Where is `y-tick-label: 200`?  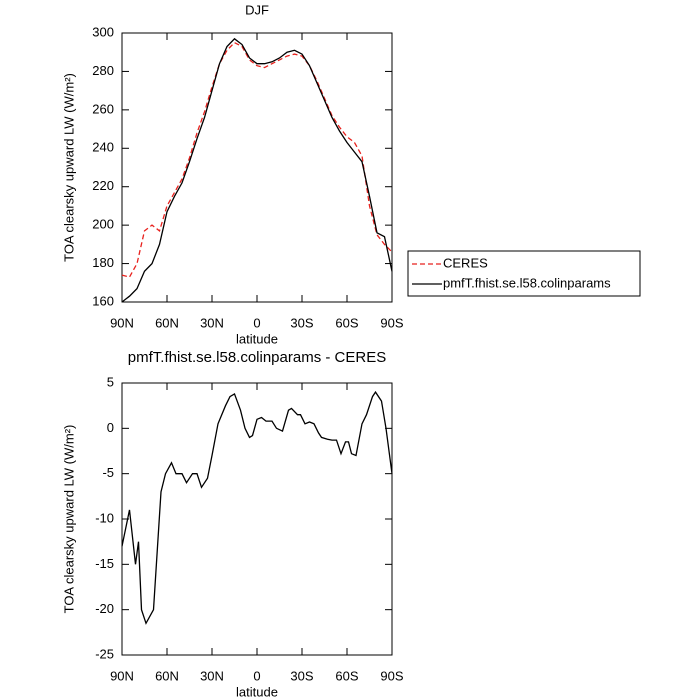
y-tick-label: 200 is located at coordinates (103, 224).